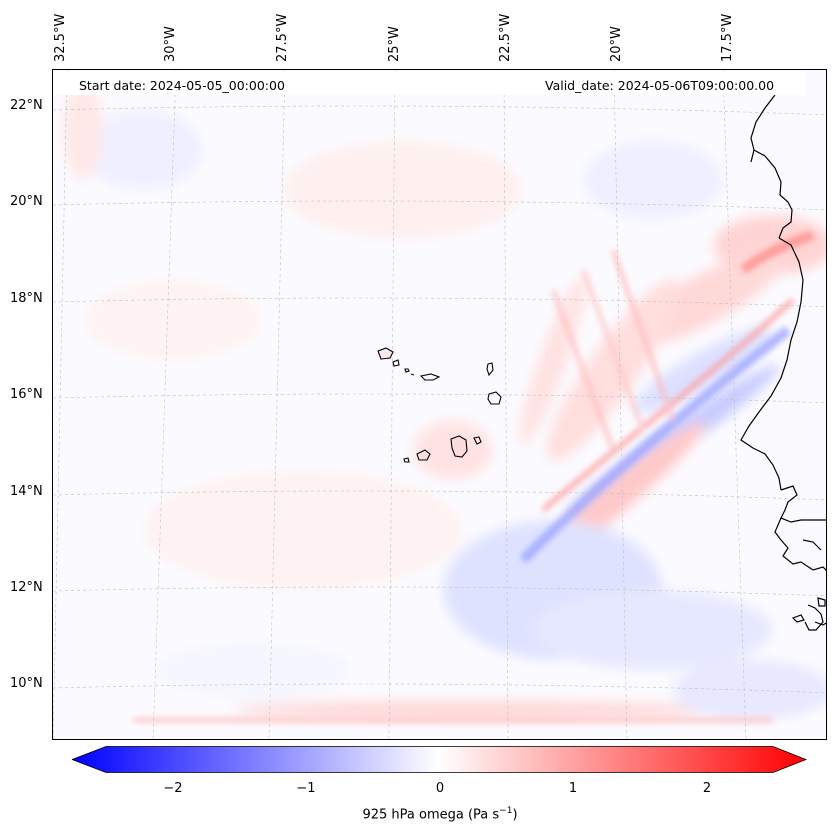 The height and width of the screenshot is (839, 837). I want to click on lon-label-30w: 30°W, so click(170, 44).